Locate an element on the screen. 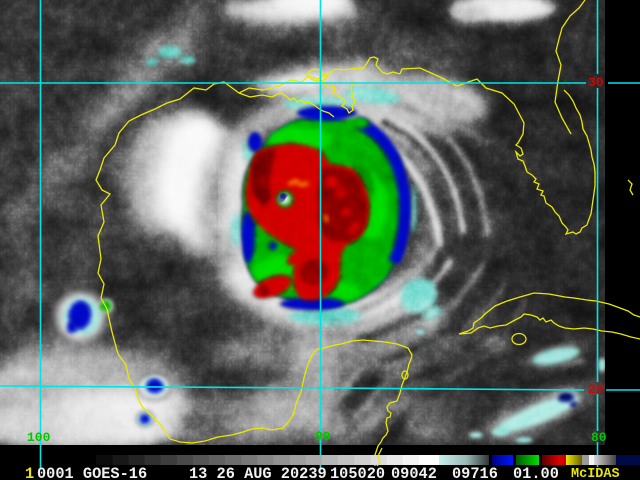 The image size is (640, 480). svg-text: 09716 is located at coordinates (475, 472).